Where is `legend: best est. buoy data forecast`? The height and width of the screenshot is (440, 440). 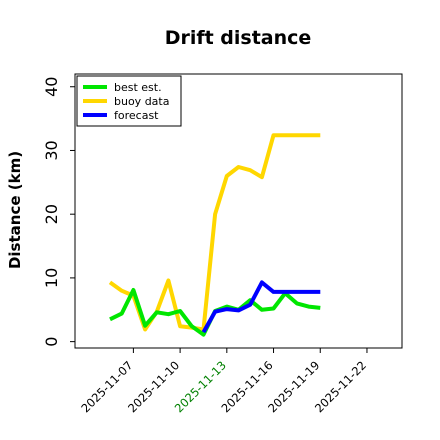
legend: best est. buoy data forecast is located at coordinates (129, 101).